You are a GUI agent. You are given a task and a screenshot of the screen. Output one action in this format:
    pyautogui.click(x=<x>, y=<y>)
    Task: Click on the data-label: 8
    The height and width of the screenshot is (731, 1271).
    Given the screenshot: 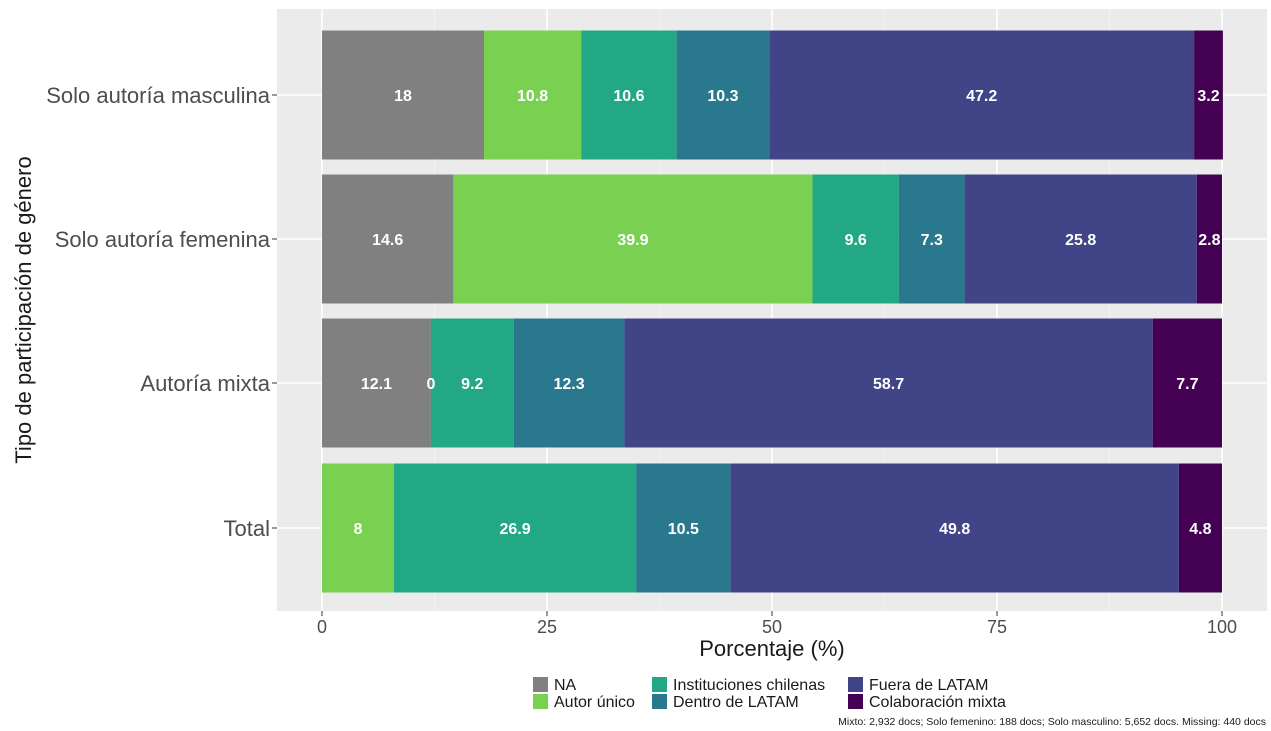 What is the action you would take?
    pyautogui.click(x=358, y=529)
    